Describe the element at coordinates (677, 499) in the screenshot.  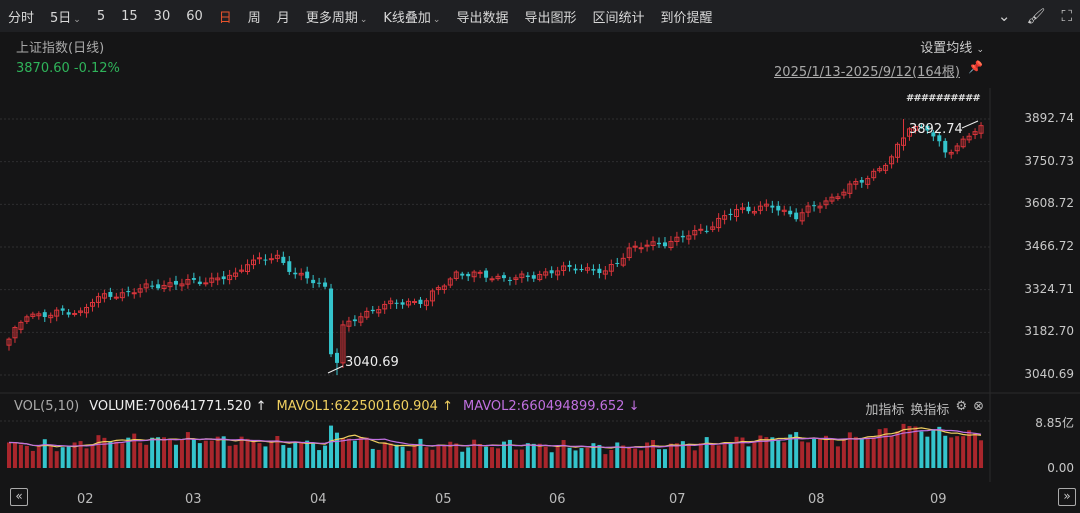
I see `month-tick: 07` at that location.